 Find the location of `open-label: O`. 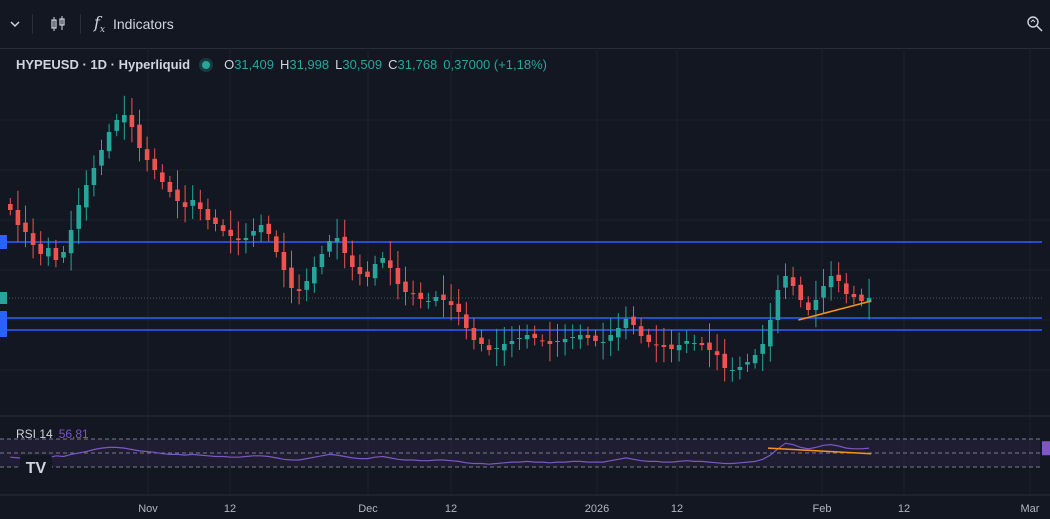

open-label: O is located at coordinates (229, 64).